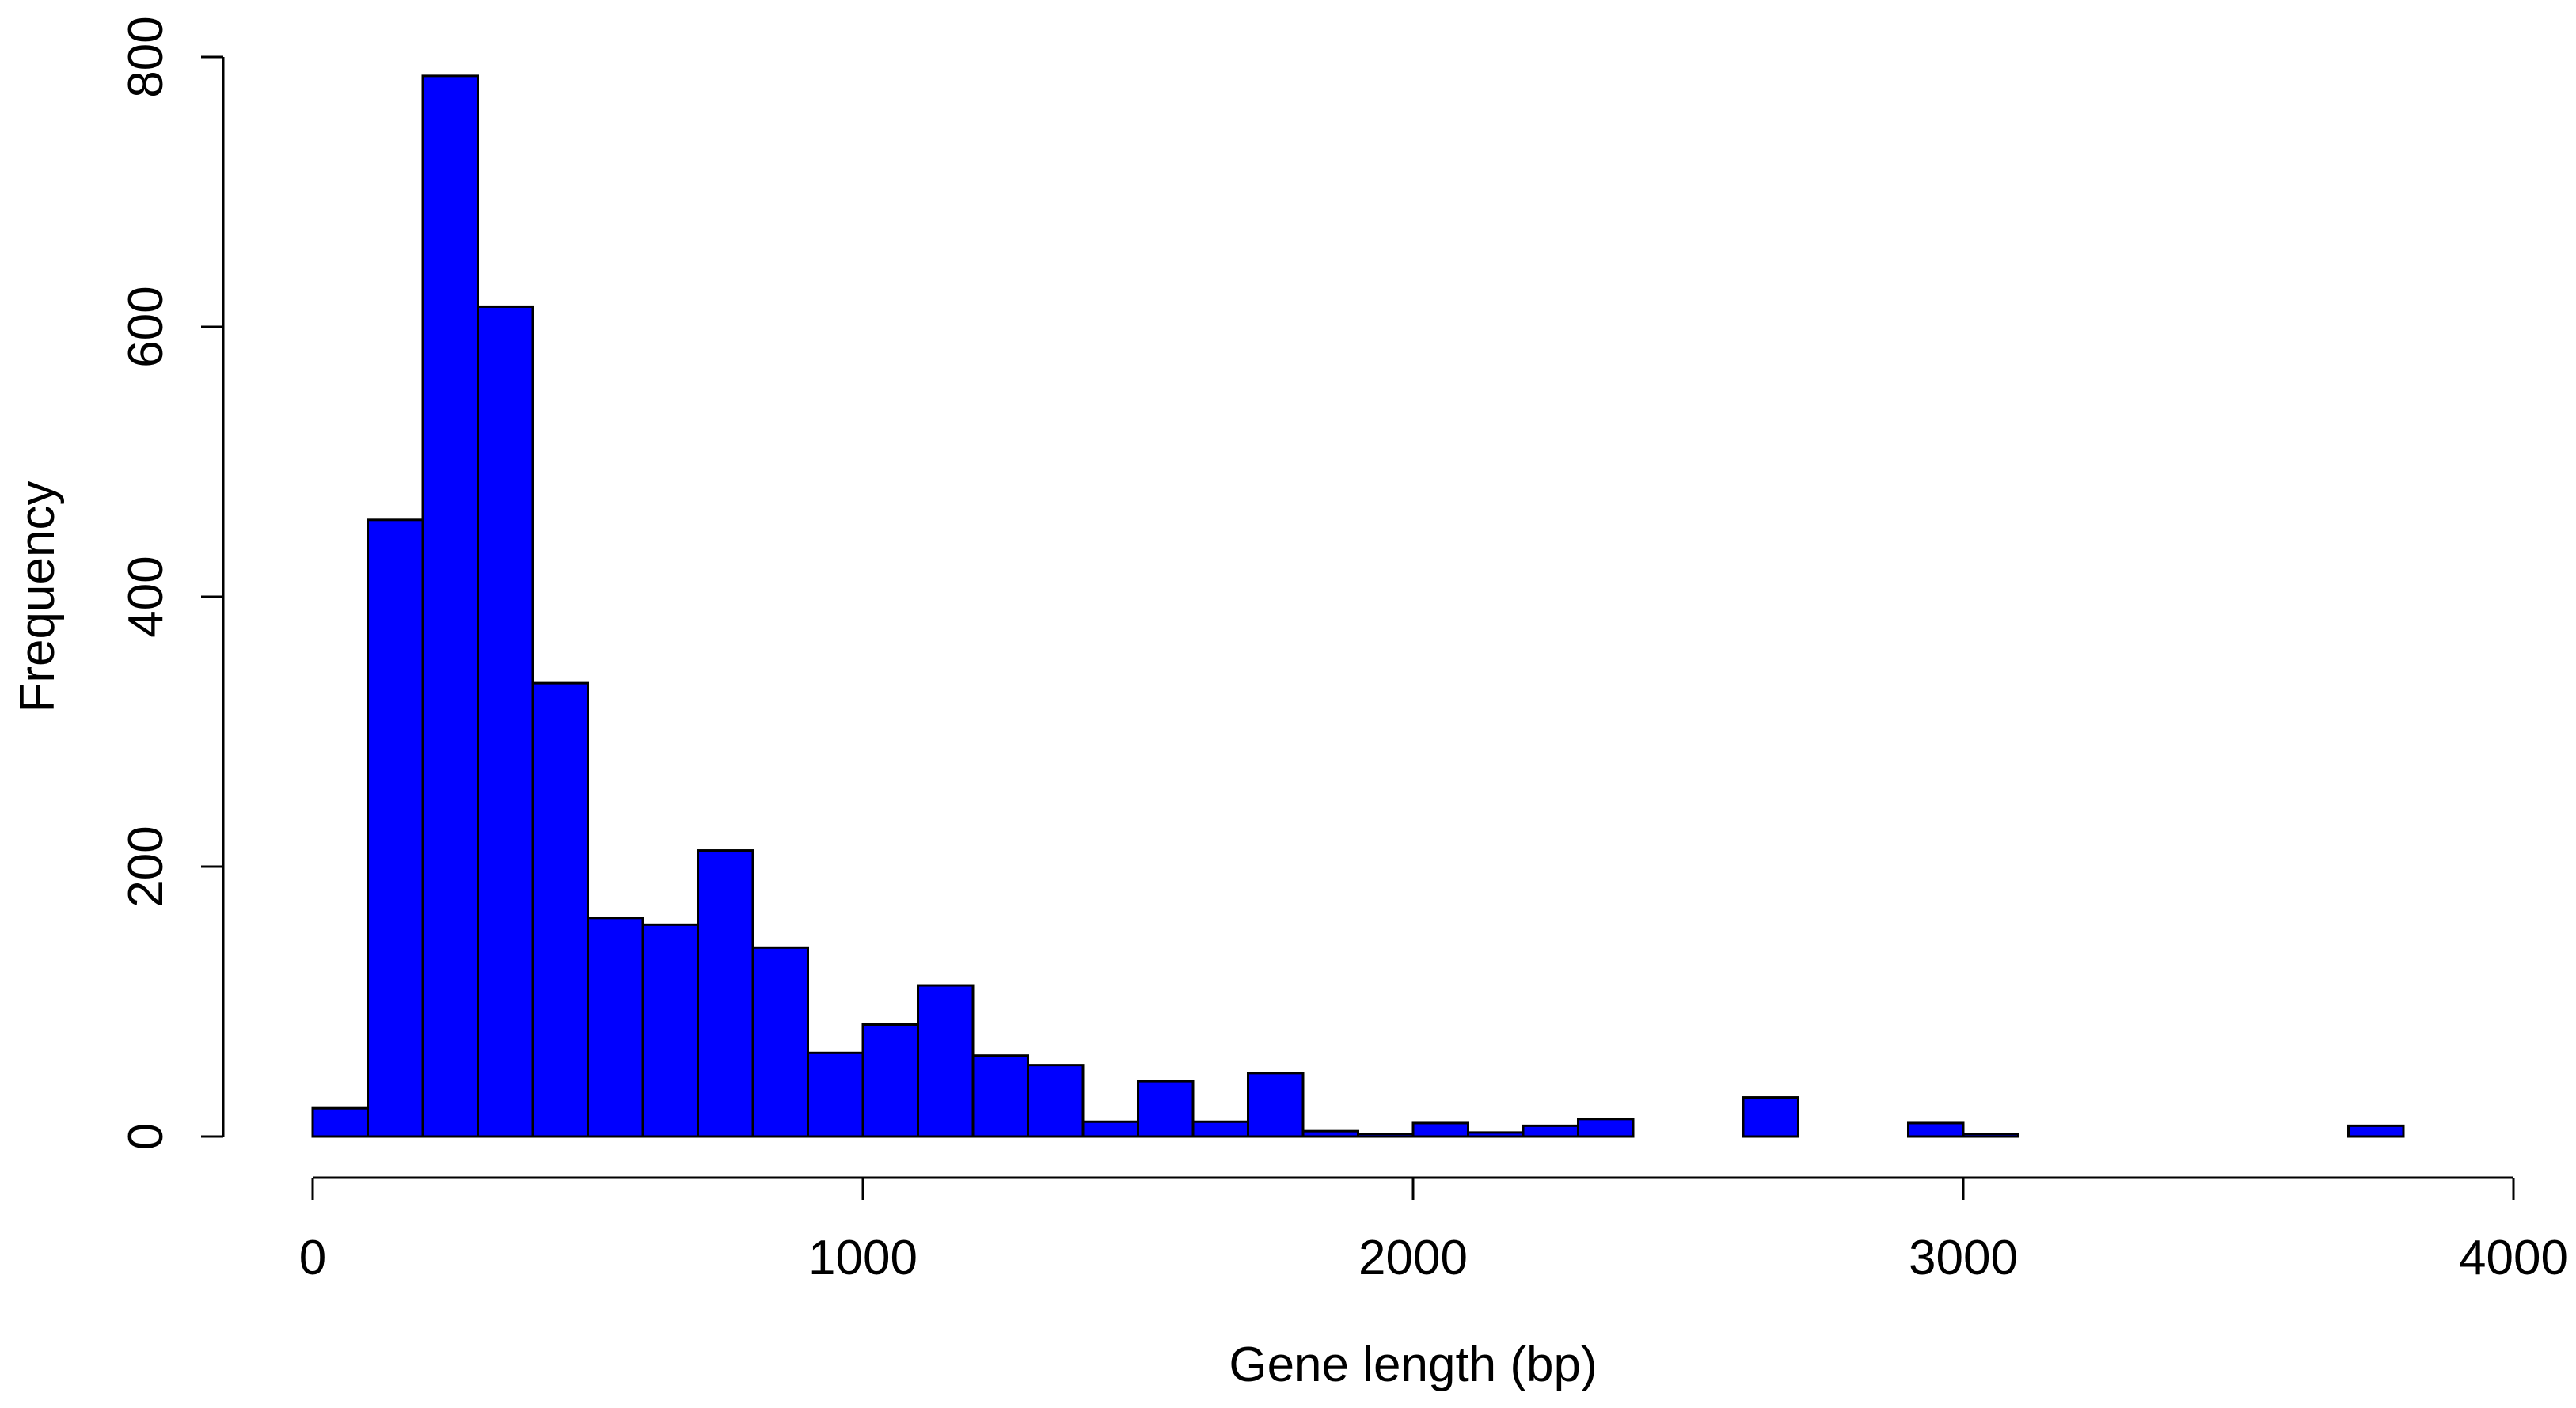 This screenshot has width=2576, height=1408. Describe the element at coordinates (146, 1136) in the screenshot. I see `y-tick-label: 0` at that location.